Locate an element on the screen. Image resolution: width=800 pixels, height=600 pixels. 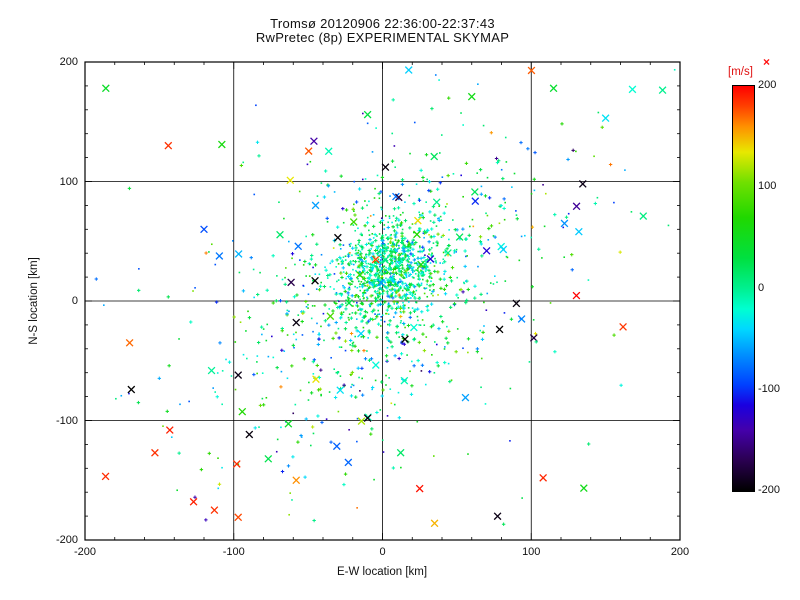
y-tick-label: 200 is located at coordinates (68, 62).